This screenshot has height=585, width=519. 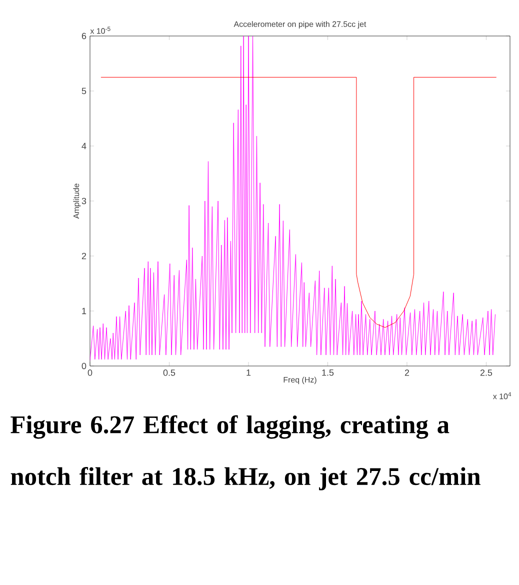 What do you see at coordinates (84, 256) in the screenshot?
I see `y-tick-label: 2` at bounding box center [84, 256].